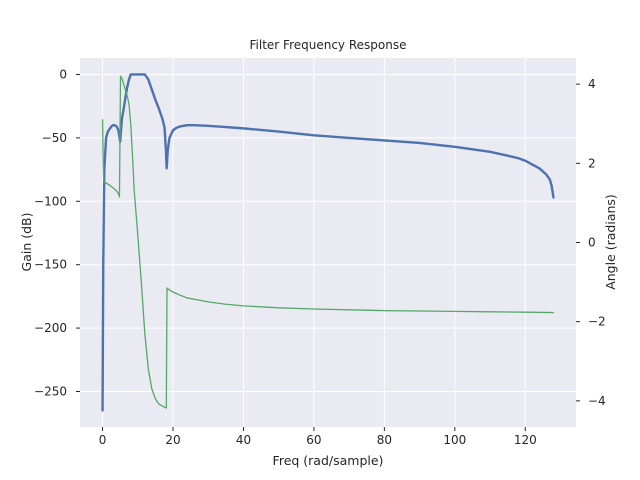  What do you see at coordinates (50, 391) in the screenshot?
I see `y-tick-label: −250` at bounding box center [50, 391].